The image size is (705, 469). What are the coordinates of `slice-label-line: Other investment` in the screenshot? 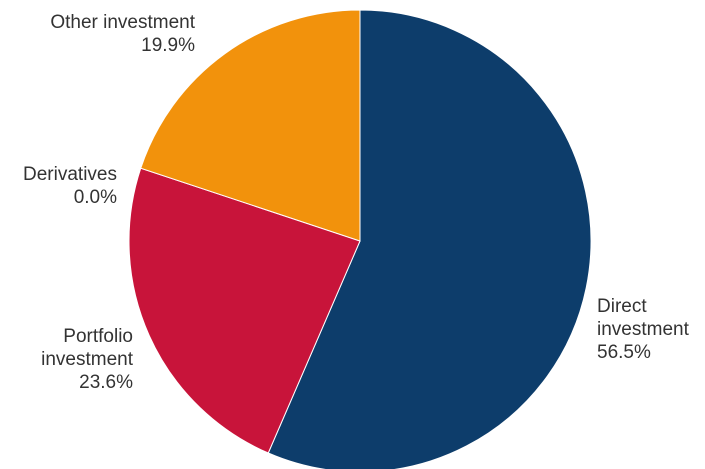 It's located at (122, 22).